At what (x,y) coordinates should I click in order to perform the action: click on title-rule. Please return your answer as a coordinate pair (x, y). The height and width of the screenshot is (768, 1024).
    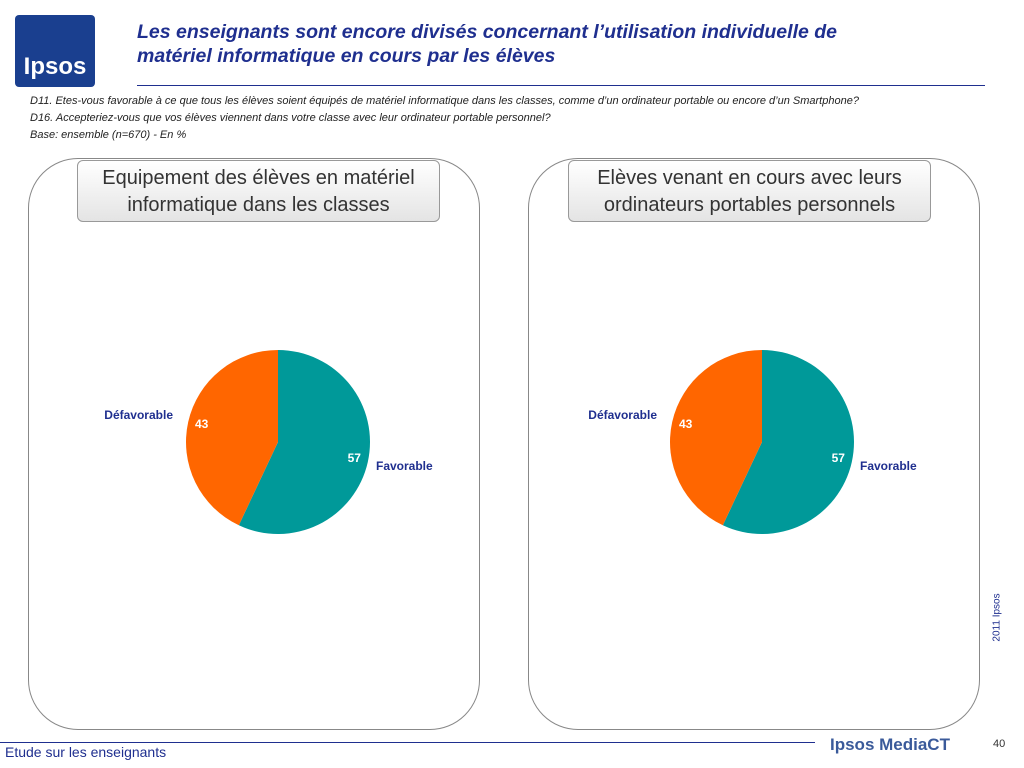
    Looking at the image, I should click on (561, 85).